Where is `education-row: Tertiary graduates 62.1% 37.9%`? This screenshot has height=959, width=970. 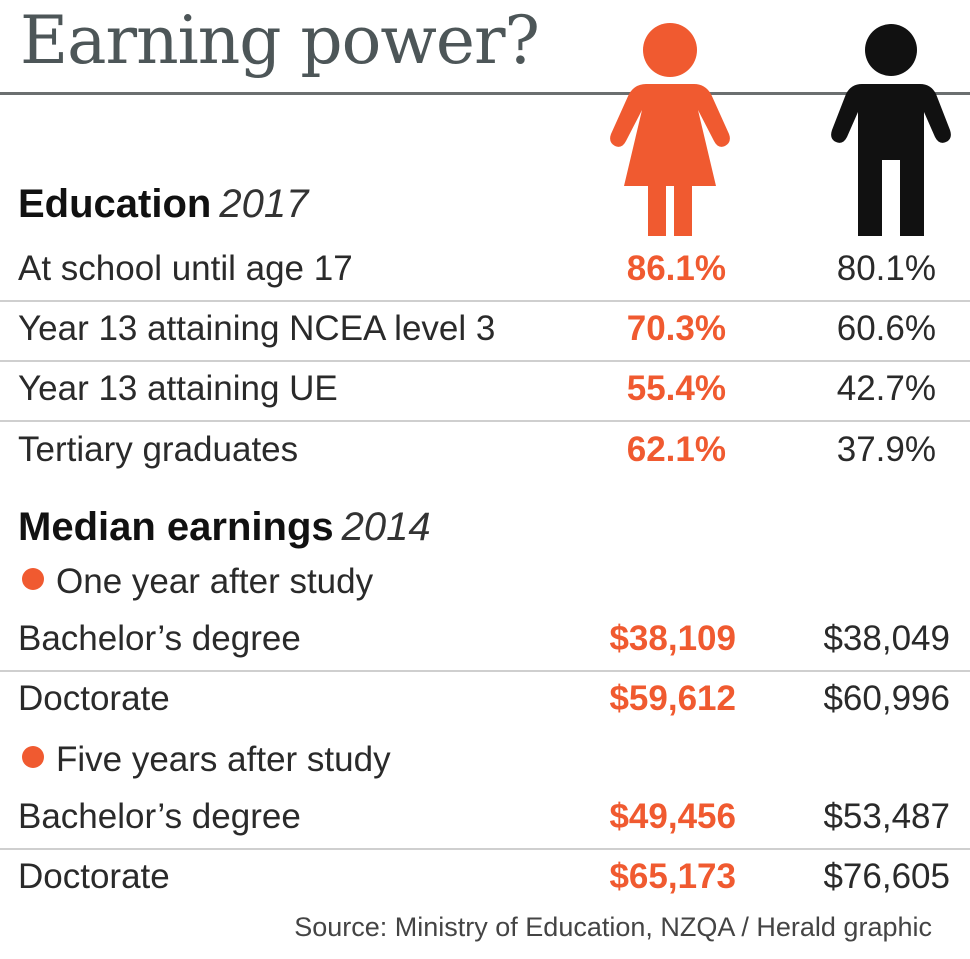
education-row: Tertiary graduates 62.1% 37.9% is located at coordinates (485, 453).